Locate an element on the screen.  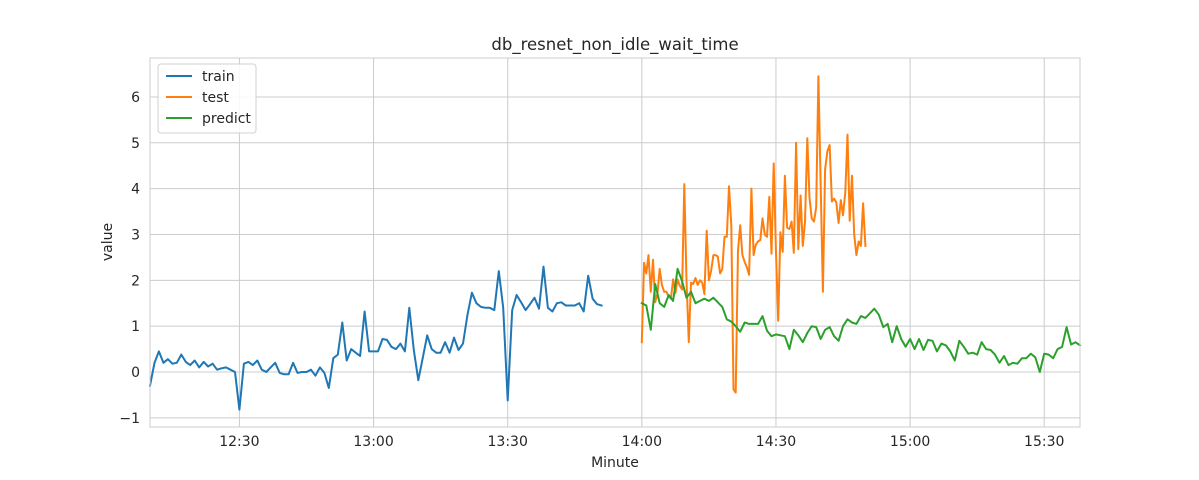
legend-label-predict: predict is located at coordinates (226, 119).